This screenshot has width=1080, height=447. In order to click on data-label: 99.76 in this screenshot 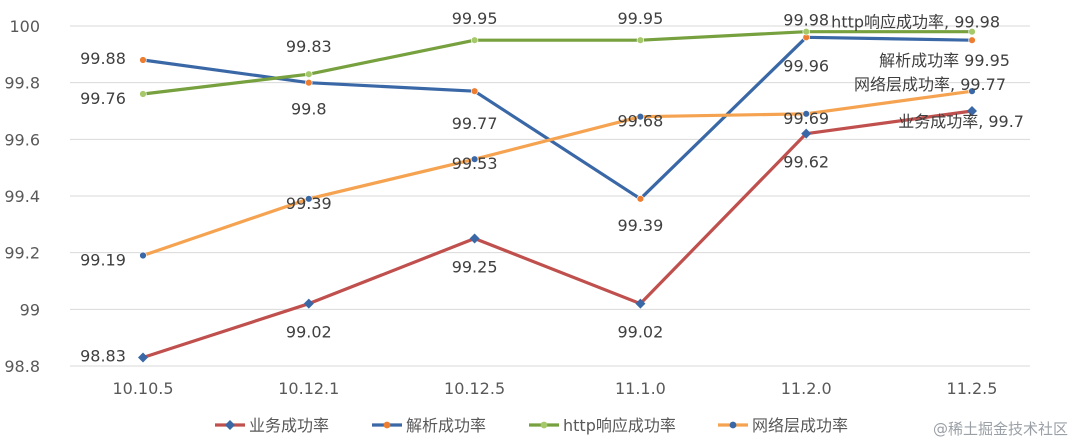, I will do `click(103, 98)`.